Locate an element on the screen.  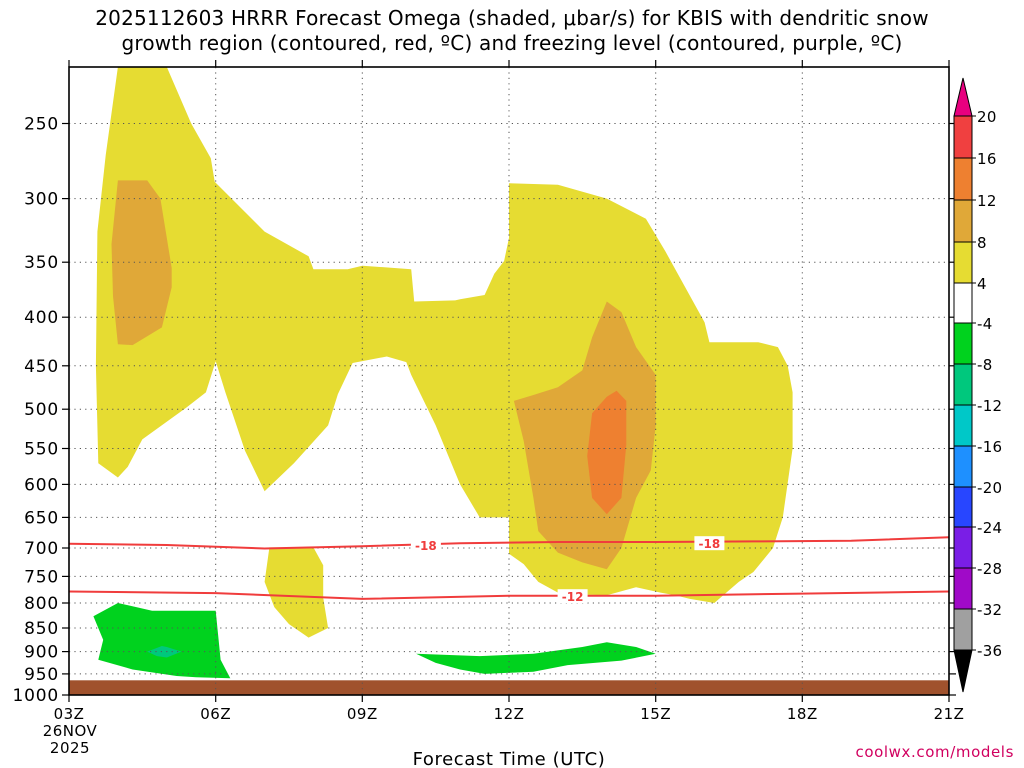
x-axis-label: Forecast Time (UTC) is located at coordinates (509, 758).